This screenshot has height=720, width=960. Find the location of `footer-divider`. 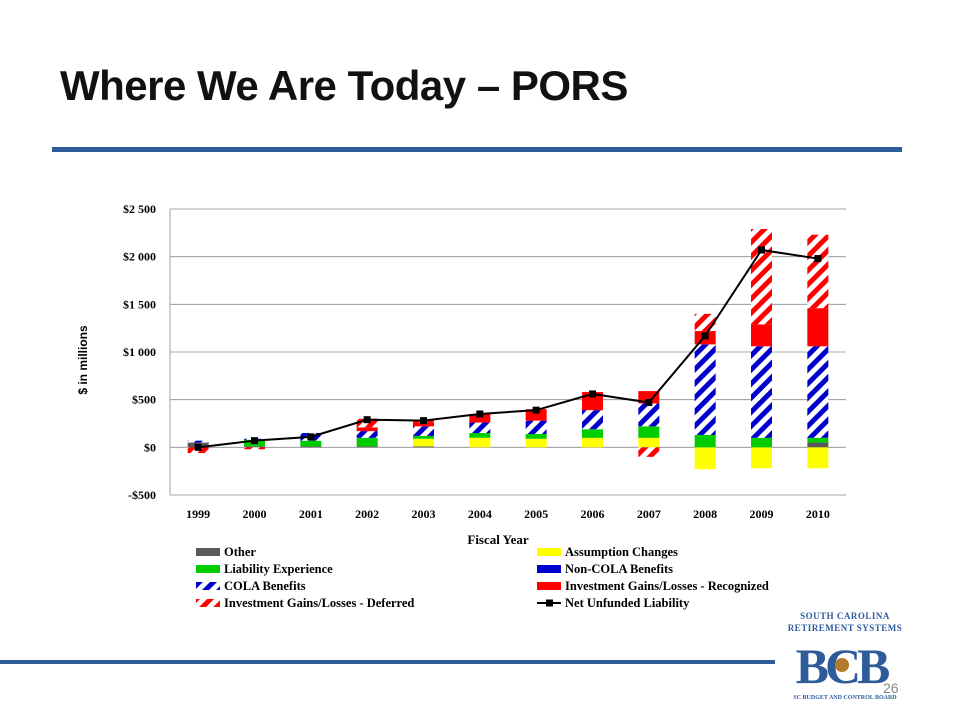

footer-divider is located at coordinates (387, 662).